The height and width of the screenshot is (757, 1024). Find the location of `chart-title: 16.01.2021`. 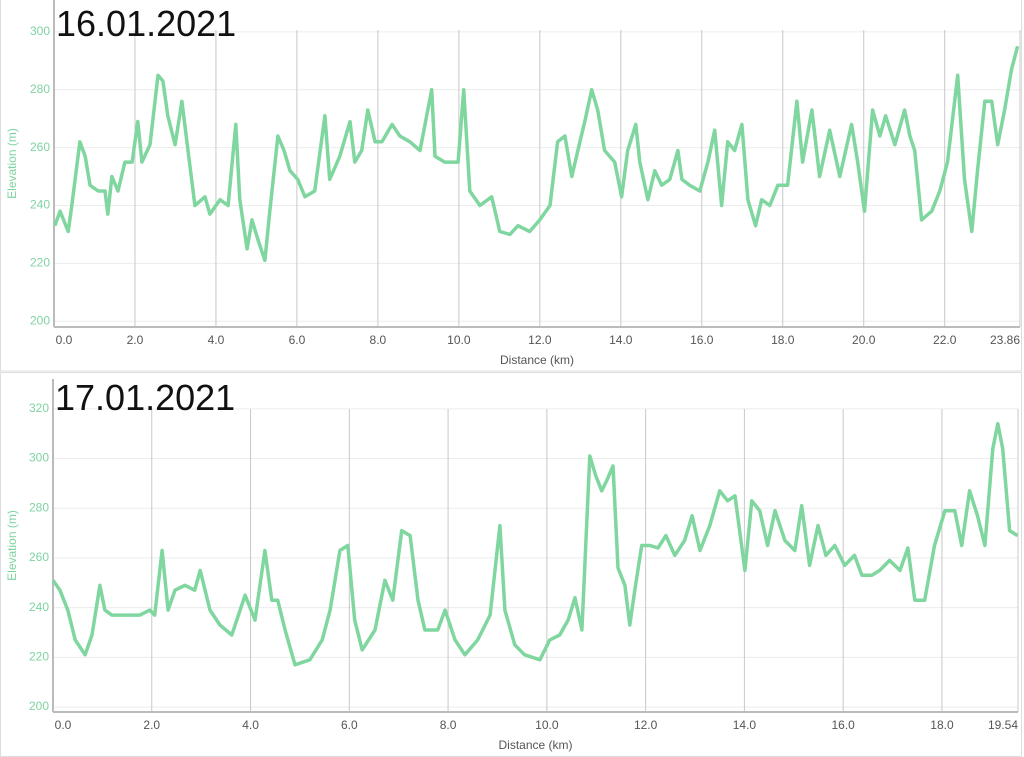

chart-title: 16.01.2021 is located at coordinates (146, 23).